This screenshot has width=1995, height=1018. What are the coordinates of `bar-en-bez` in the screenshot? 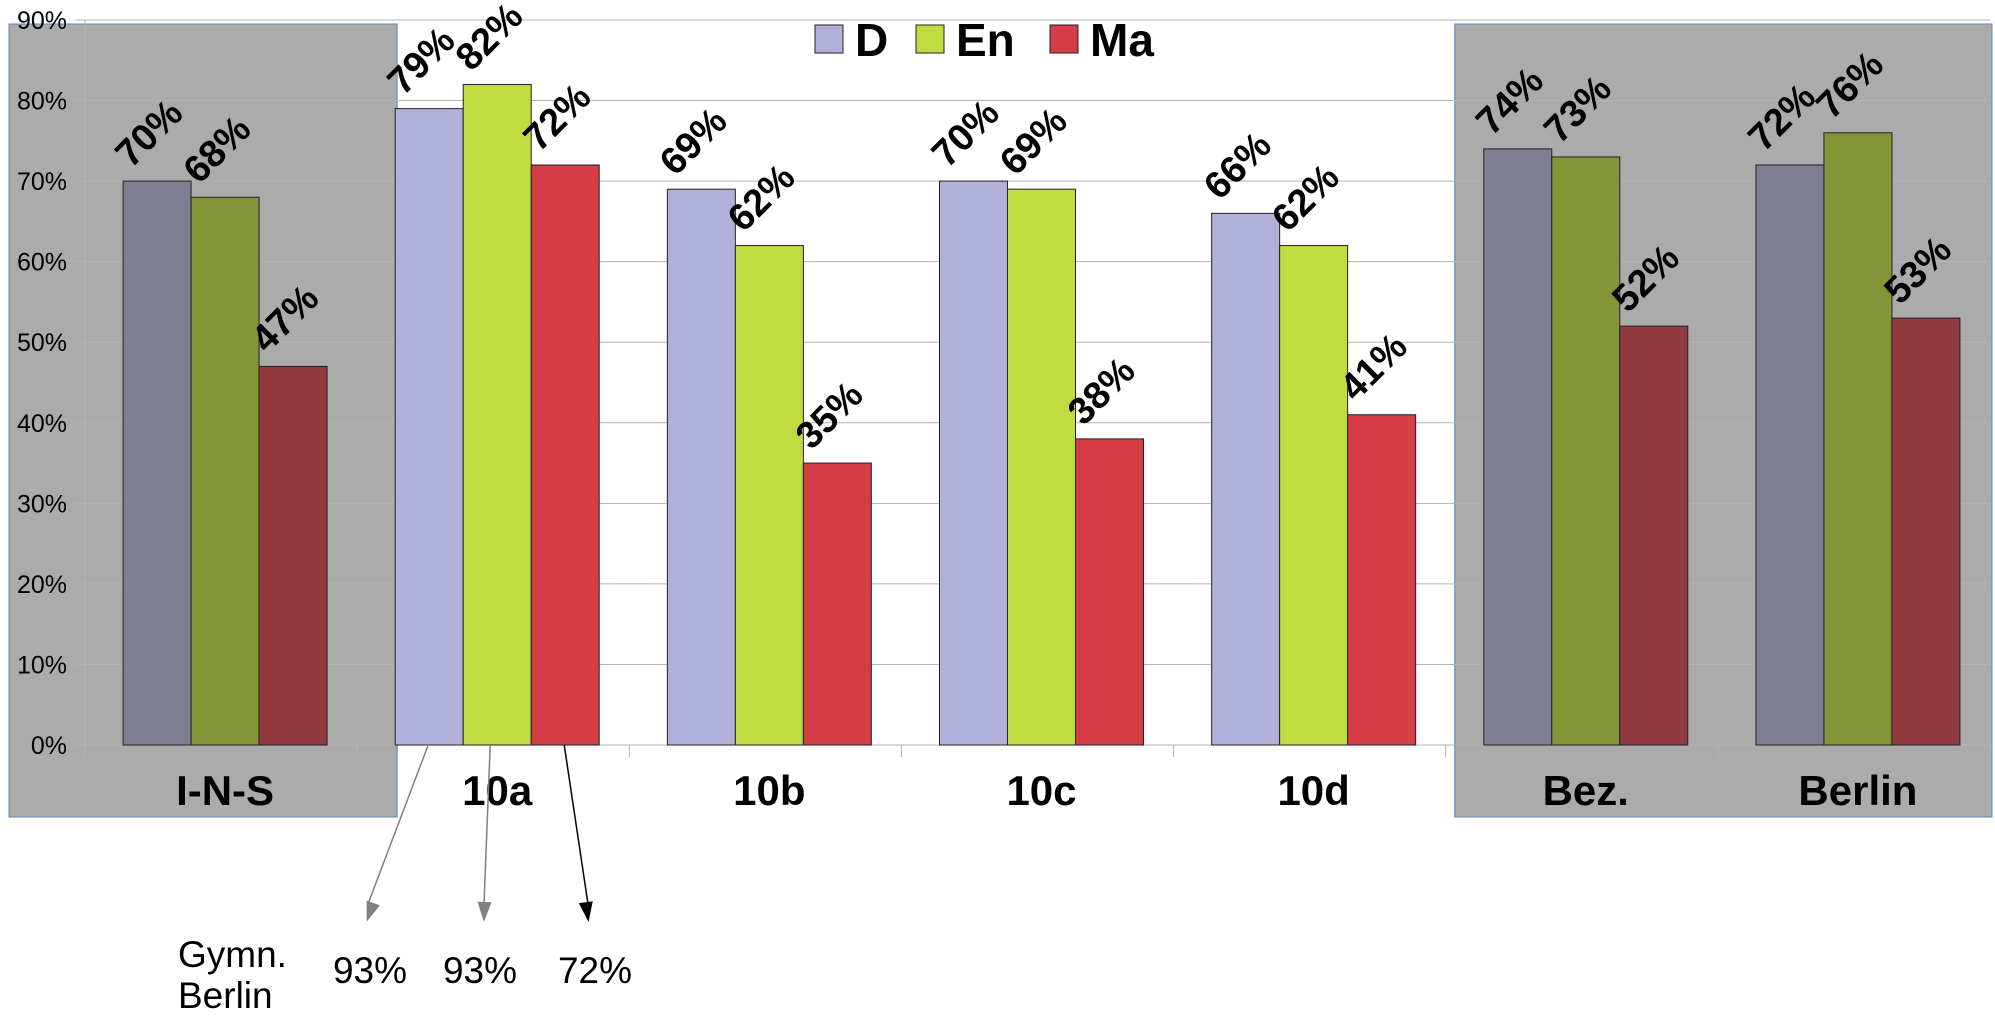 It's located at (1586, 451).